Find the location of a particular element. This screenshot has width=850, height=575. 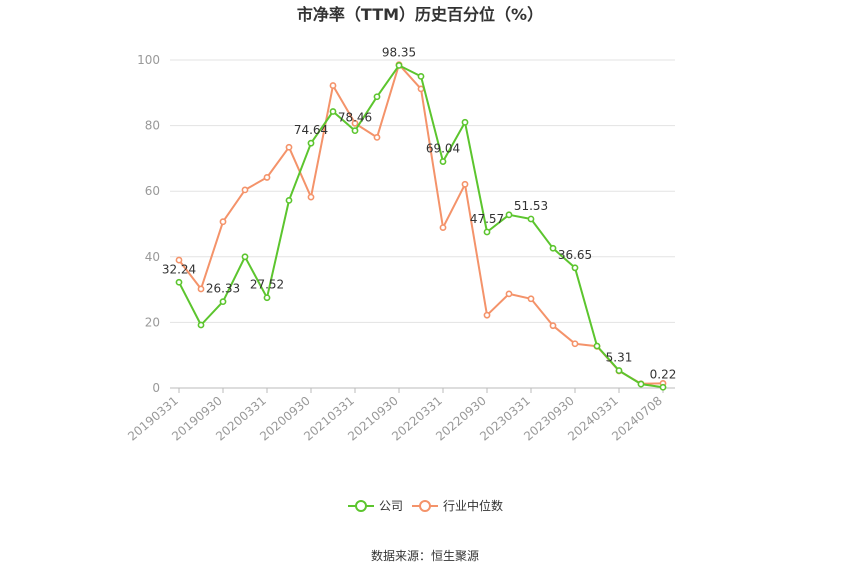

y-tick-label: 0 is located at coordinates (156, 388).